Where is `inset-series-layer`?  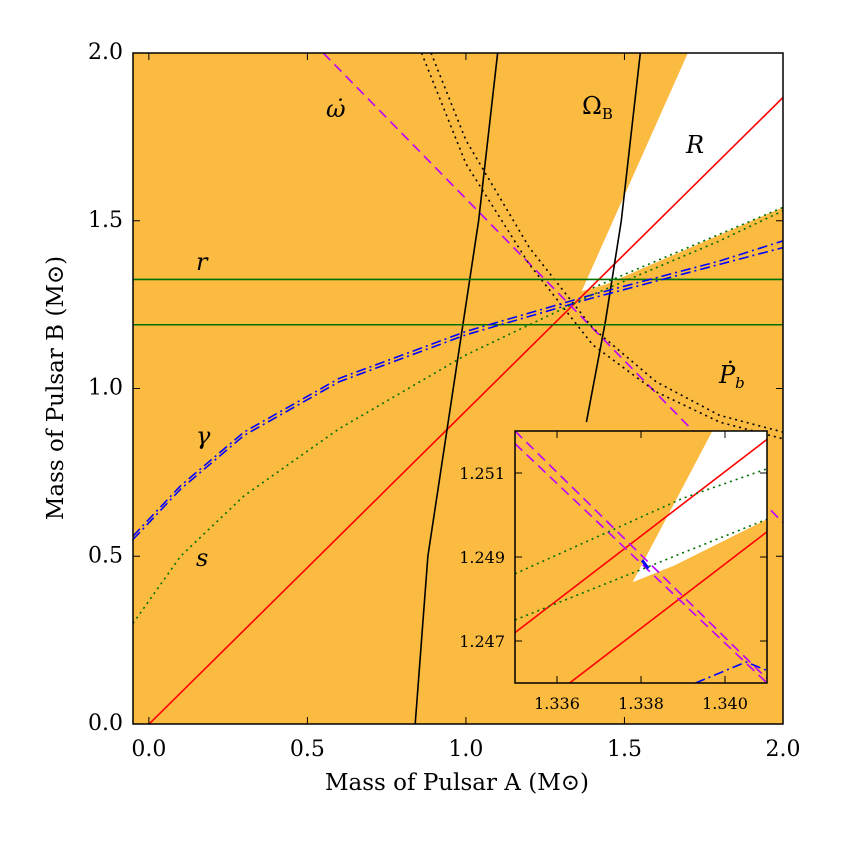
inset-series-layer is located at coordinates (641, 557).